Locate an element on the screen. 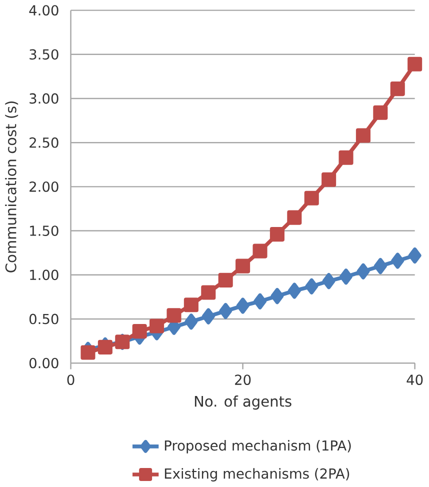  y-tick-label: 3.50 is located at coordinates (44, 54).